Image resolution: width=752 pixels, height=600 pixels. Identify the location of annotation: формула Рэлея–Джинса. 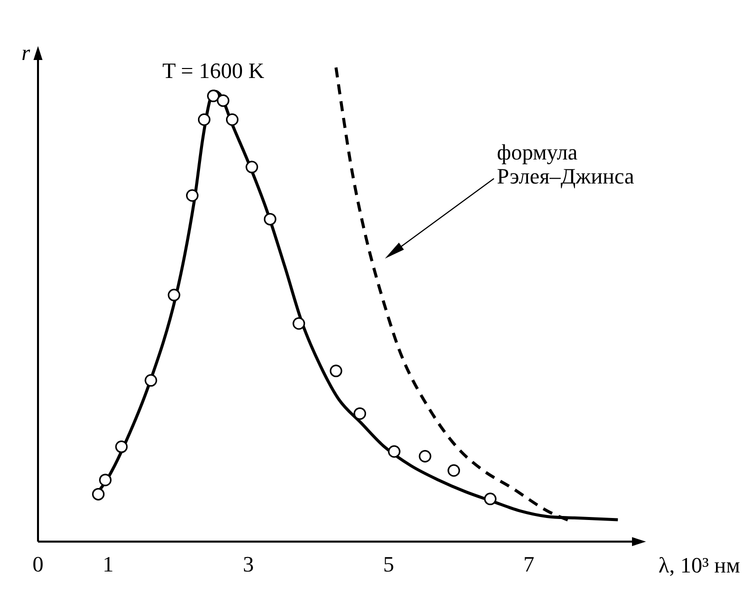
(565, 163).